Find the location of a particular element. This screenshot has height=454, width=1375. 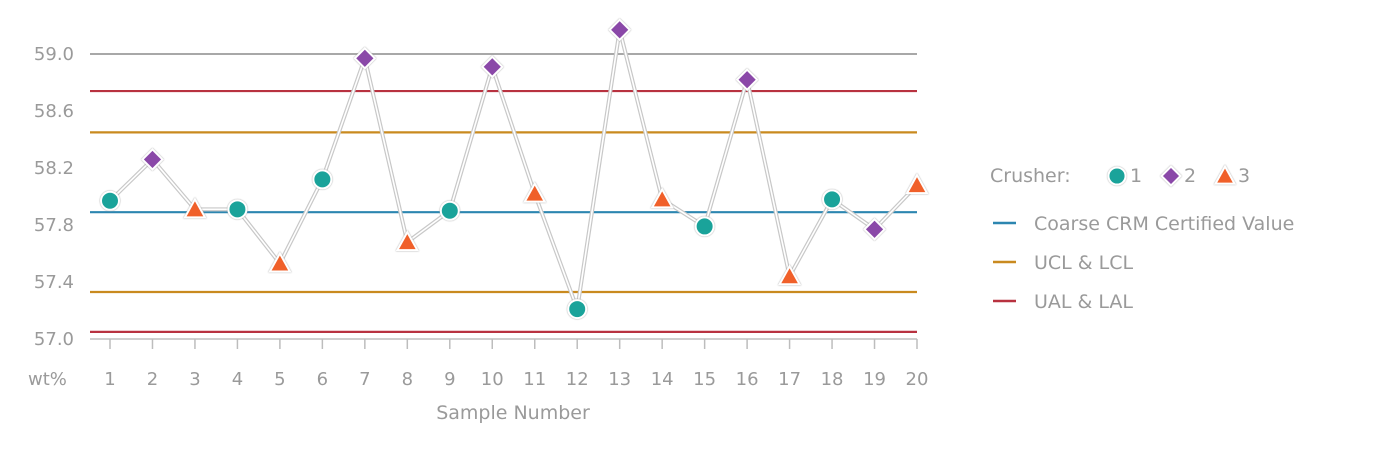

y-axis-ticks: 57.0 57.4 57.8 58.2 58.6 59.0 is located at coordinates (54, 197).